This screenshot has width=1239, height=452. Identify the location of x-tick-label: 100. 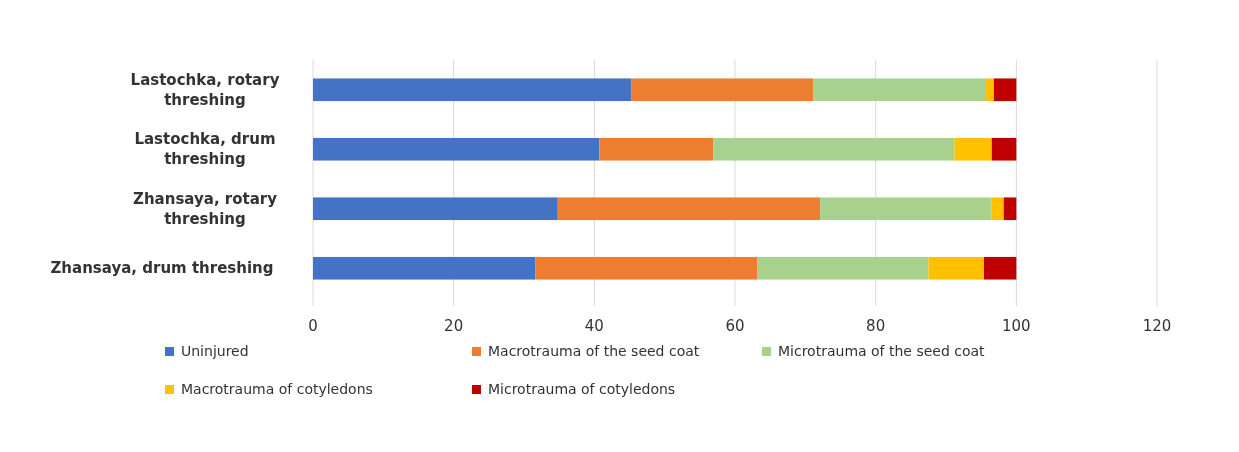
(1016, 326).